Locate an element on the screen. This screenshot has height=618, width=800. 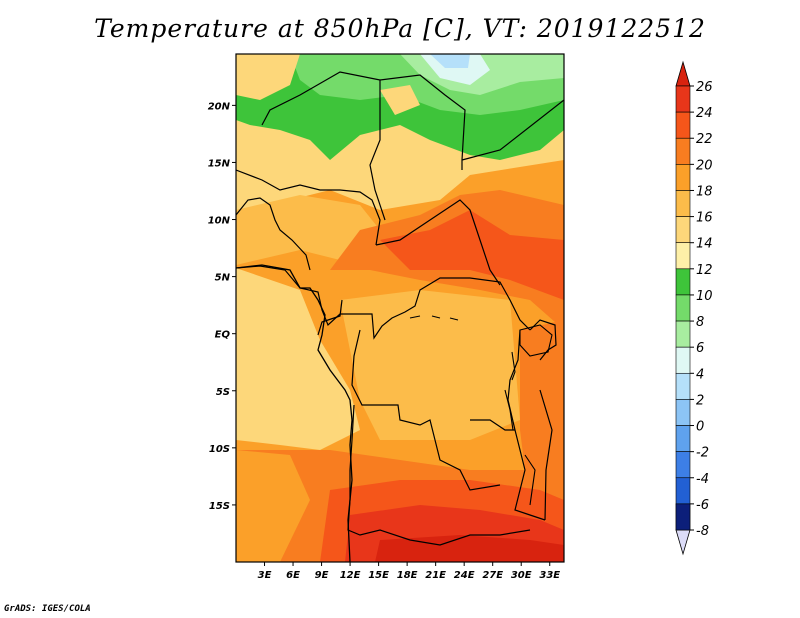
lon-tick-label: 27E is located at coordinates (492, 575).